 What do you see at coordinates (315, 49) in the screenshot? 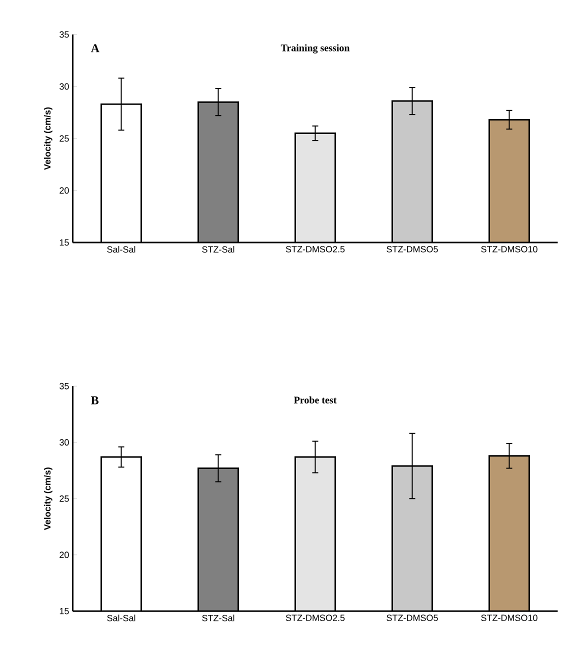
I see `text: Training session` at bounding box center [315, 49].